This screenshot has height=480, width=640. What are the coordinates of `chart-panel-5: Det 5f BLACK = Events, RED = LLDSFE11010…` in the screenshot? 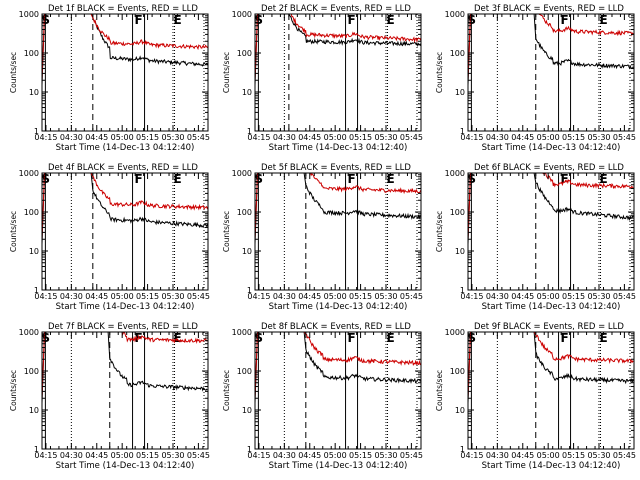 It's located at (322, 237).